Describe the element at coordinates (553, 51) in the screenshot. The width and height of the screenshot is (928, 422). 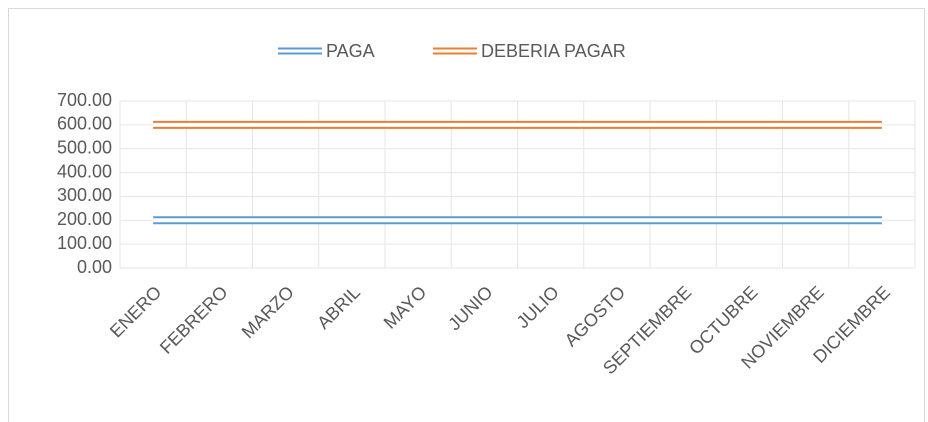
I see `legend-label: DEBERIA PAGAR` at that location.